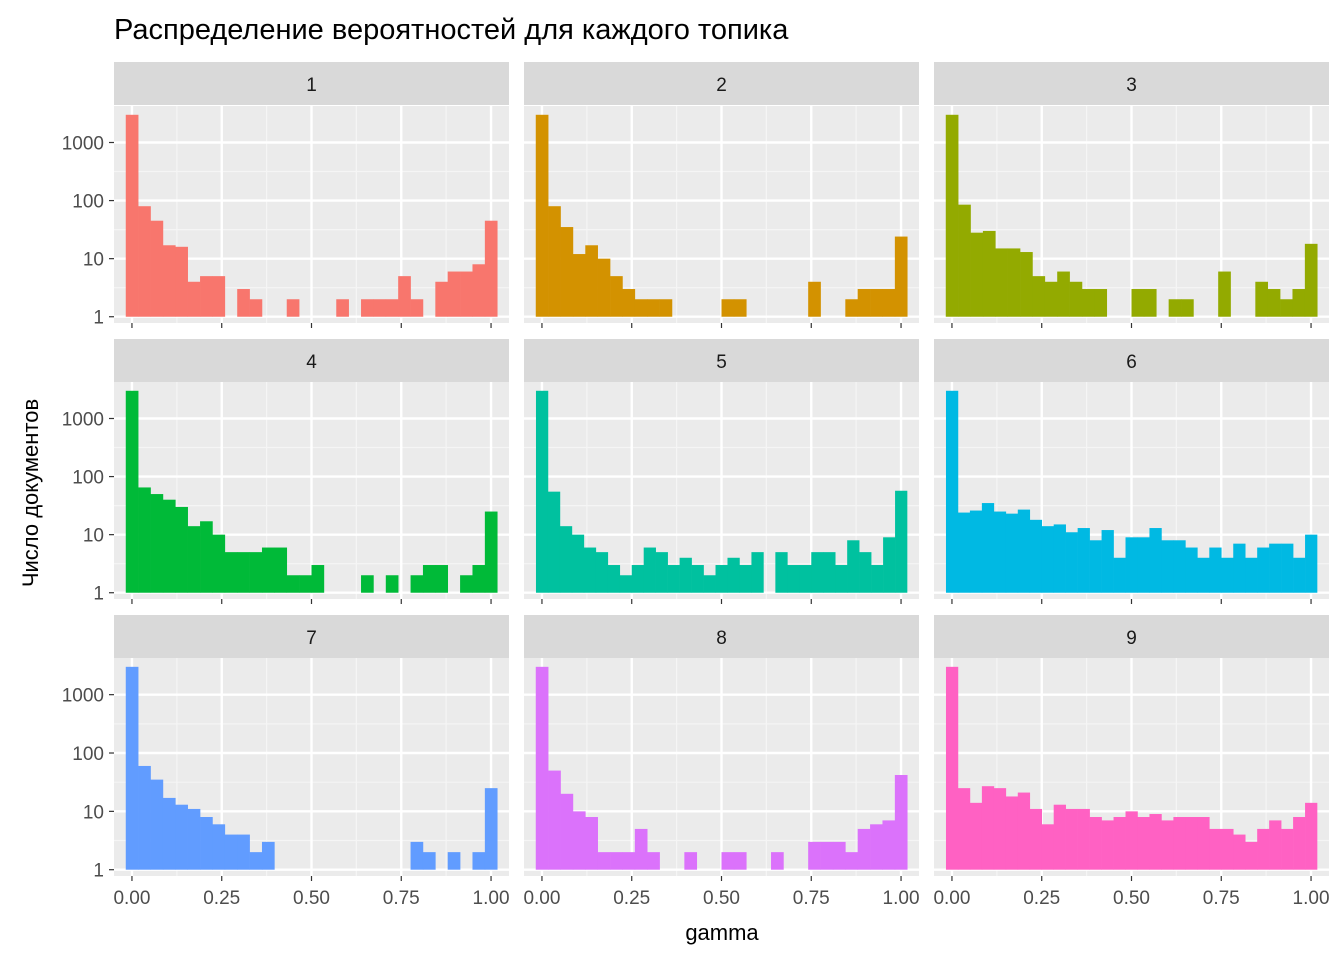  What do you see at coordinates (721, 638) in the screenshot?
I see `facet-strip-label: 8` at bounding box center [721, 638].